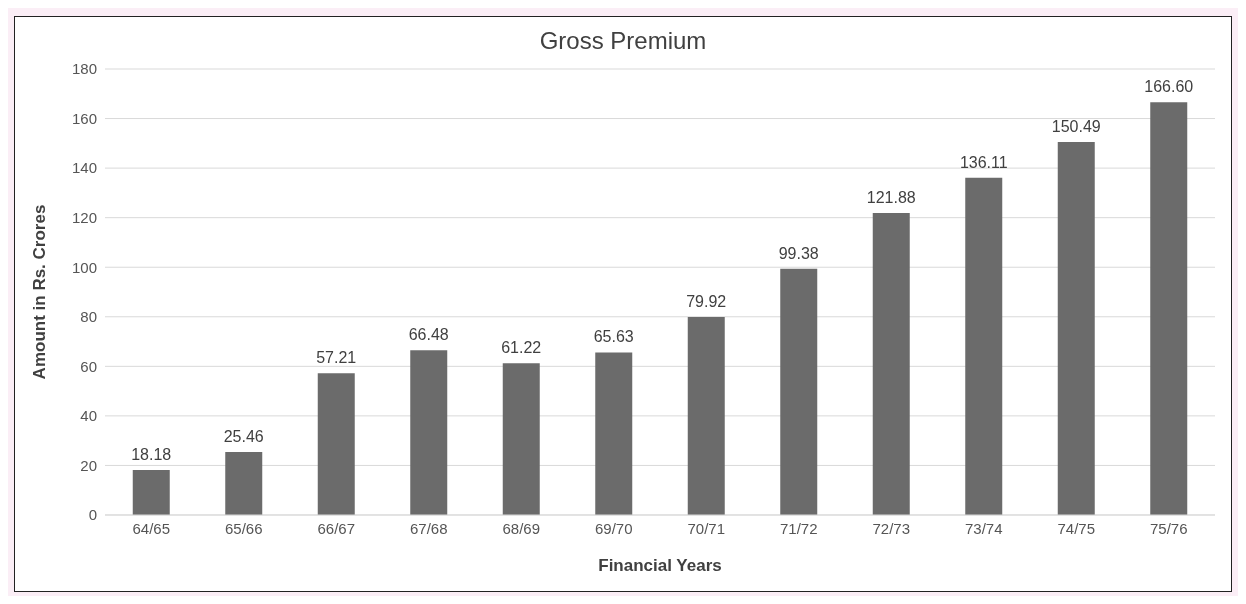  Describe the element at coordinates (891, 198) in the screenshot. I see `data-label: 121.88` at that location.